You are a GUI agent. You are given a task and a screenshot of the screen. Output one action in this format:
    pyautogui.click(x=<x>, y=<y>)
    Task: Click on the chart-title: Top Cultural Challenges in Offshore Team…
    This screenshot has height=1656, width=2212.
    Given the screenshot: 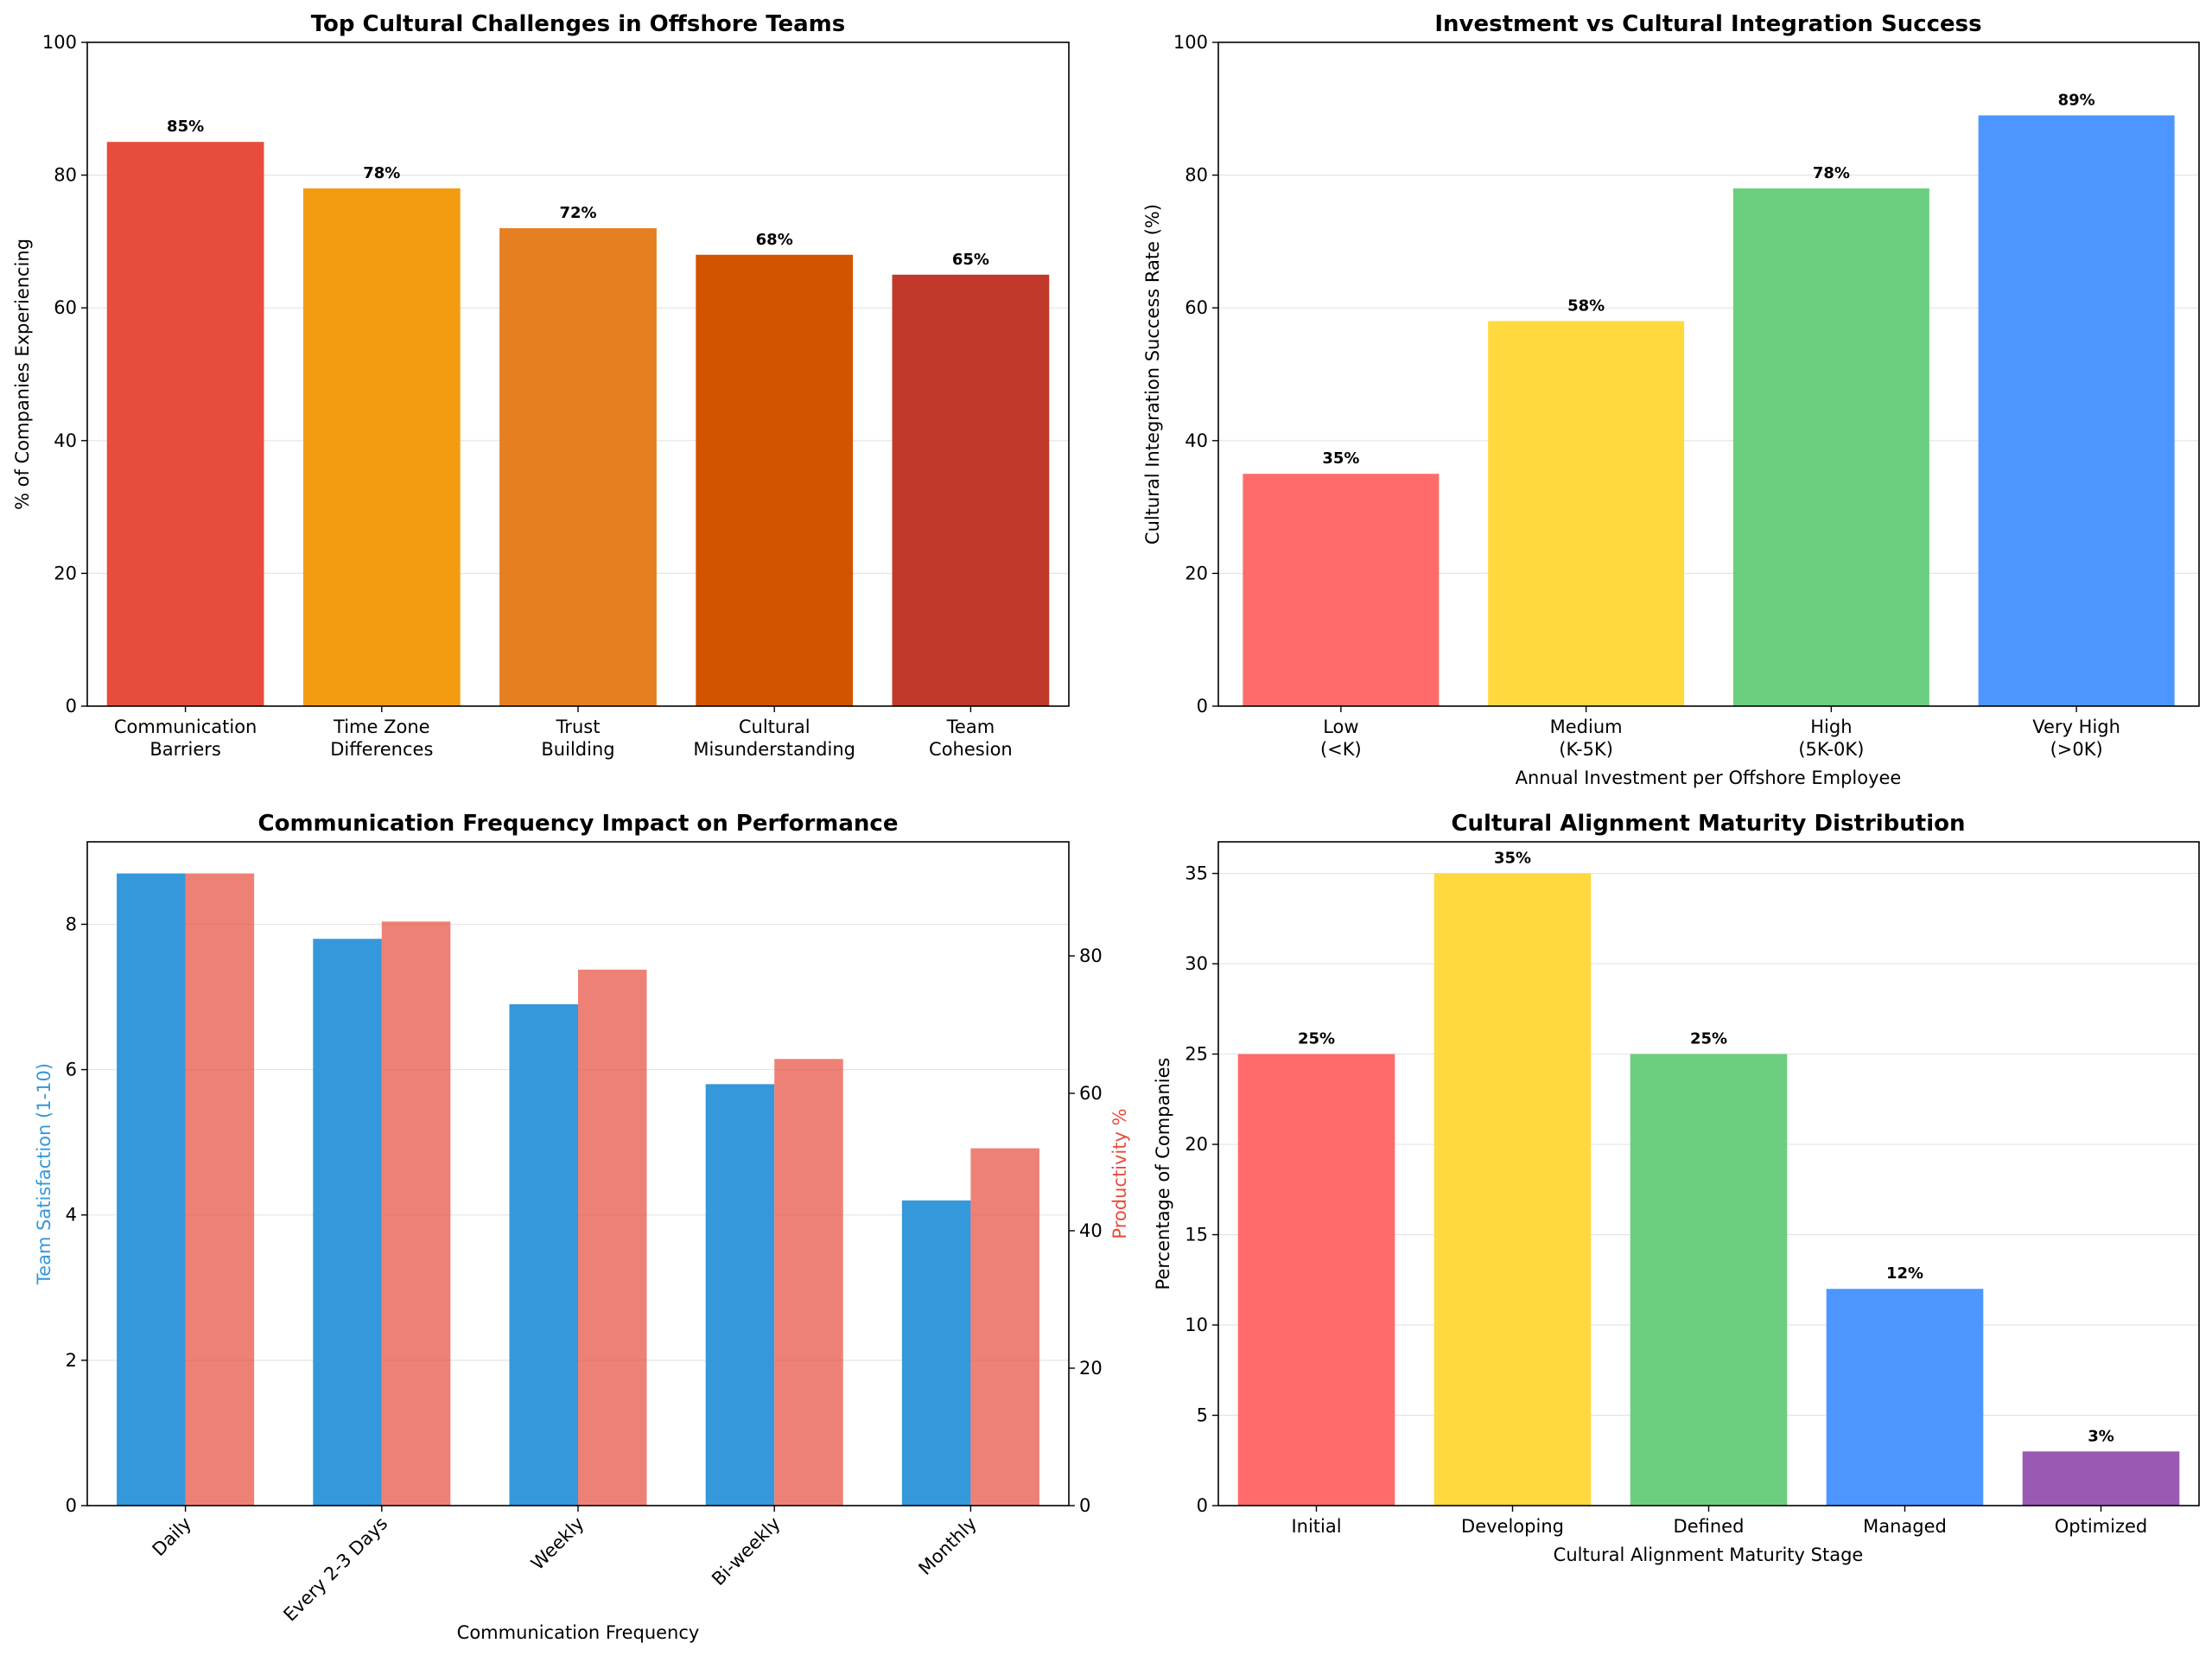 What is the action you would take?
    pyautogui.click(x=578, y=24)
    